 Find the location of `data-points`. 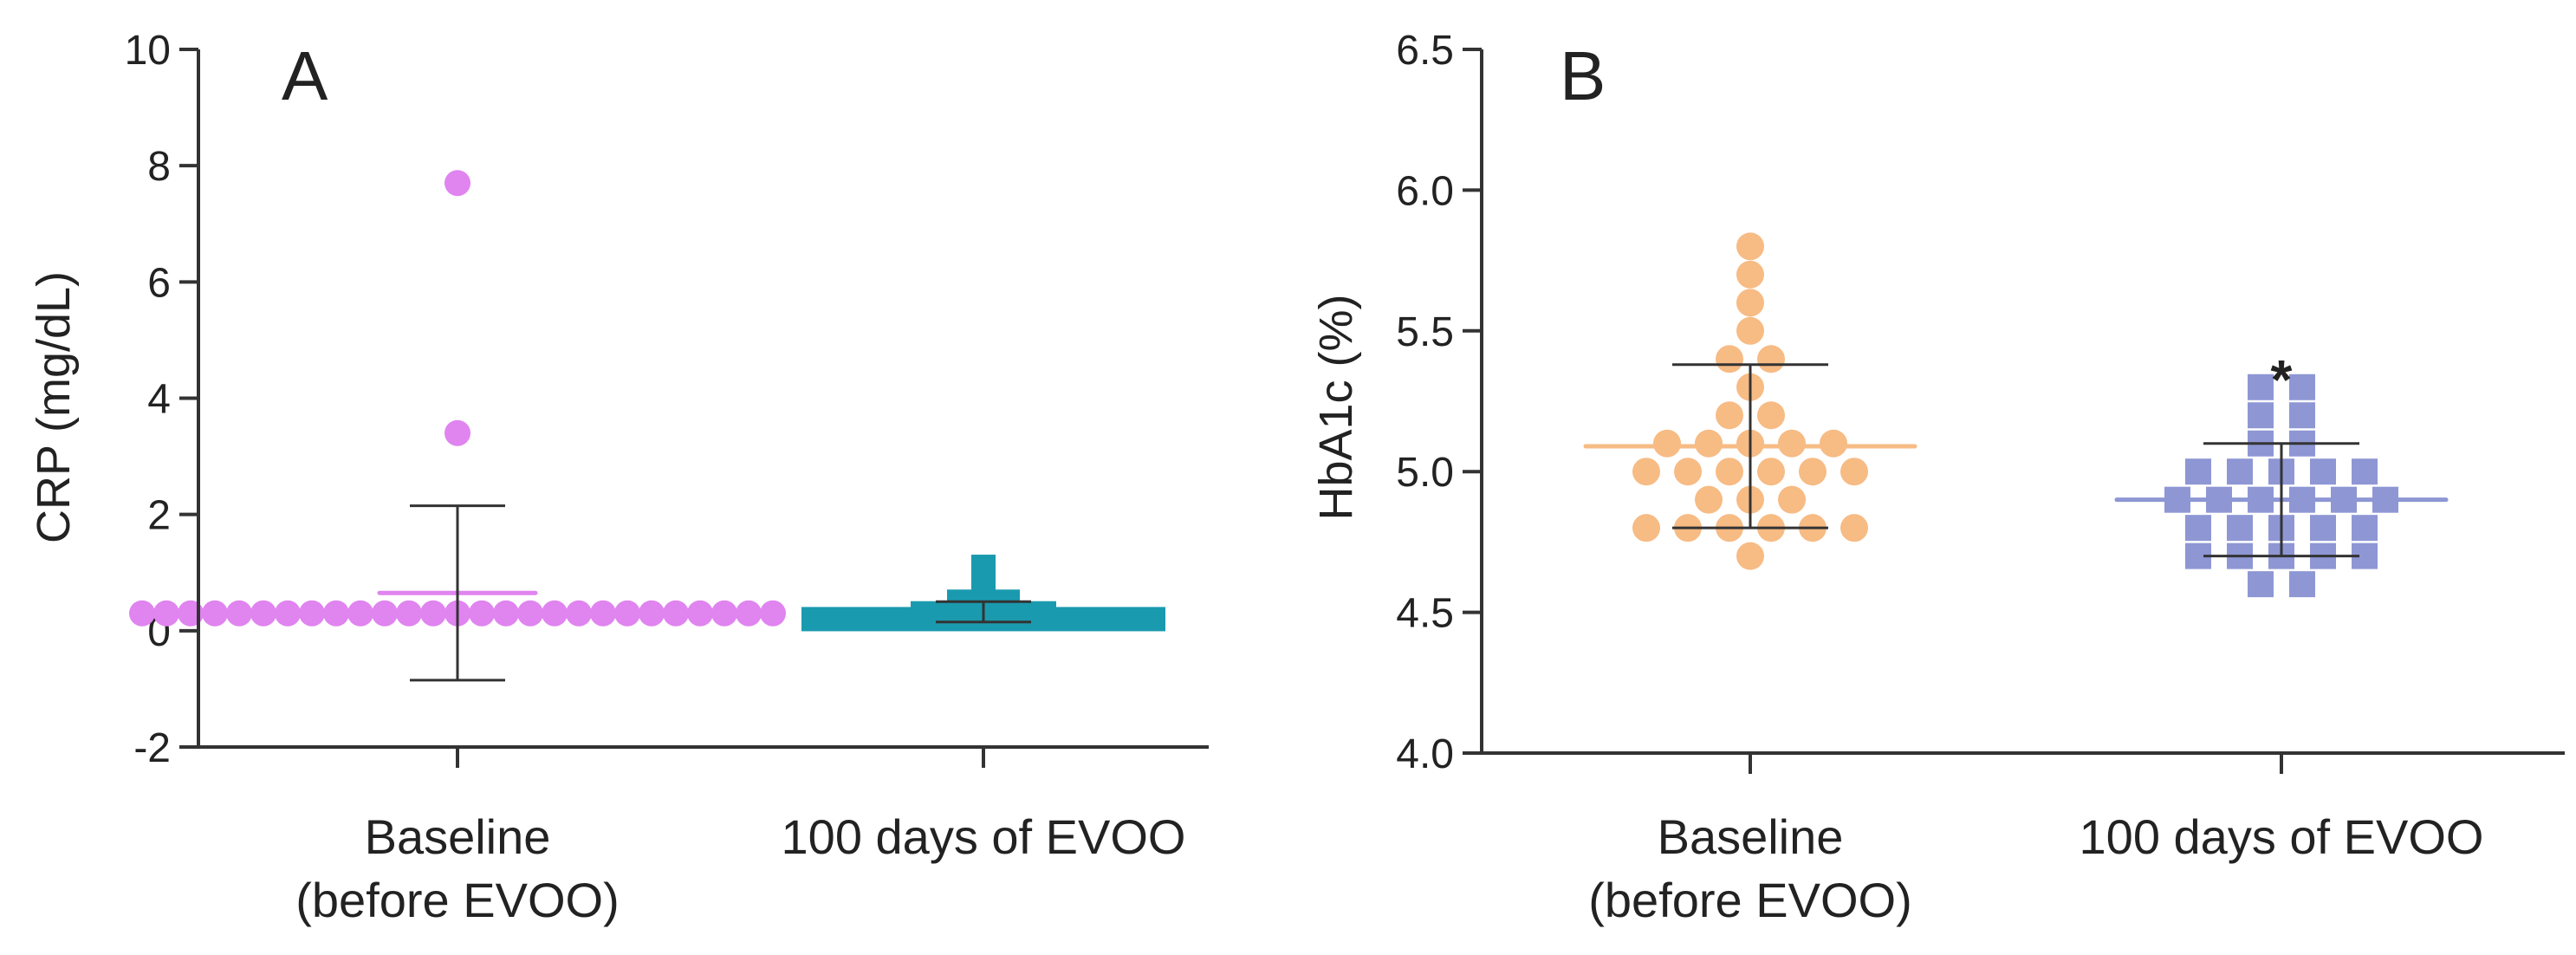

data-points is located at coordinates (2015, 415).